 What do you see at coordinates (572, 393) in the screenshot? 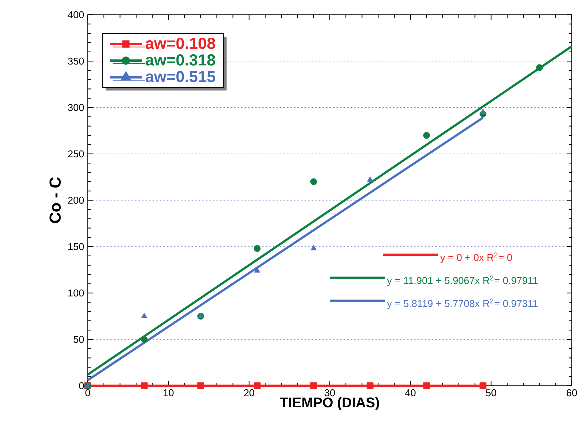
I see `x-tick-label: 60` at bounding box center [572, 393].